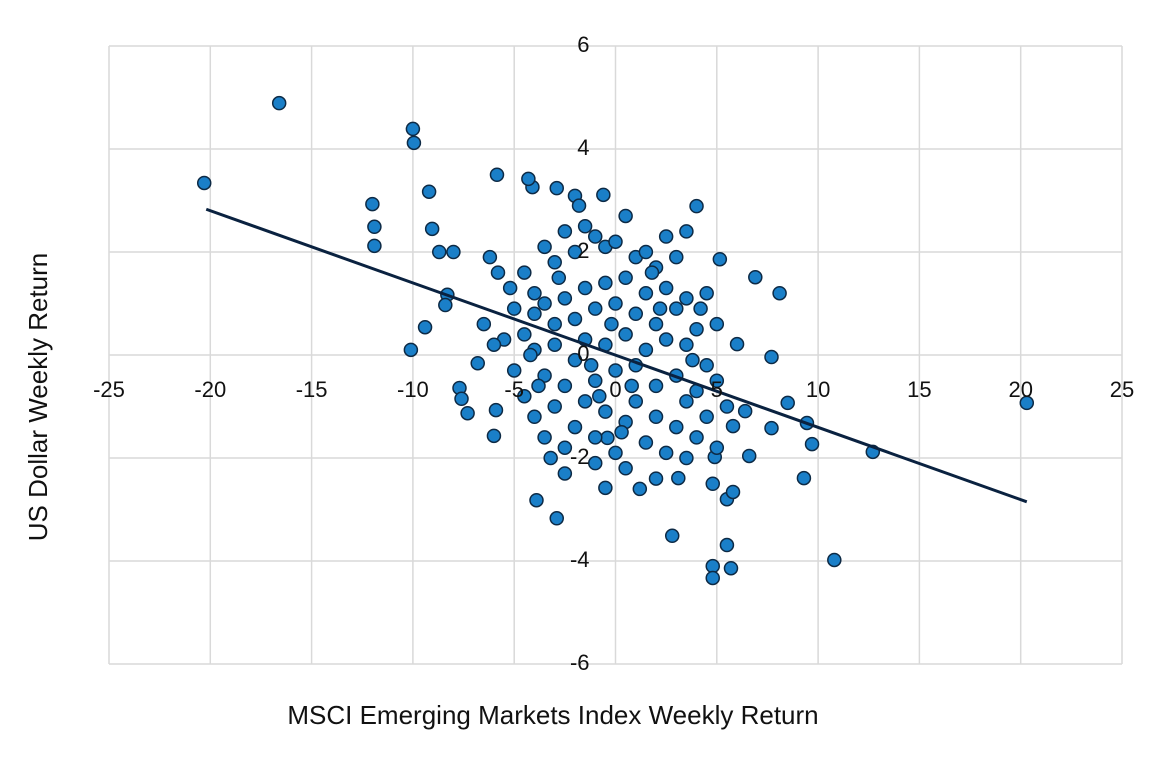 This screenshot has width=1159, height=757. What do you see at coordinates (210, 389) in the screenshot?
I see `x-tick-label: -20` at bounding box center [210, 389].